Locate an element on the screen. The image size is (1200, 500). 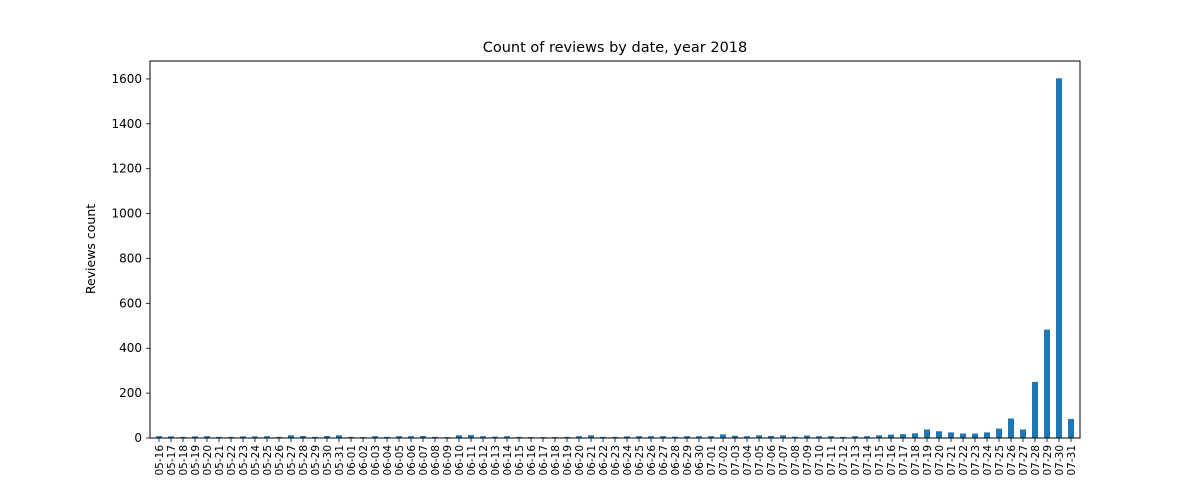
x-tick-label: 05-24 is located at coordinates (256, 460).